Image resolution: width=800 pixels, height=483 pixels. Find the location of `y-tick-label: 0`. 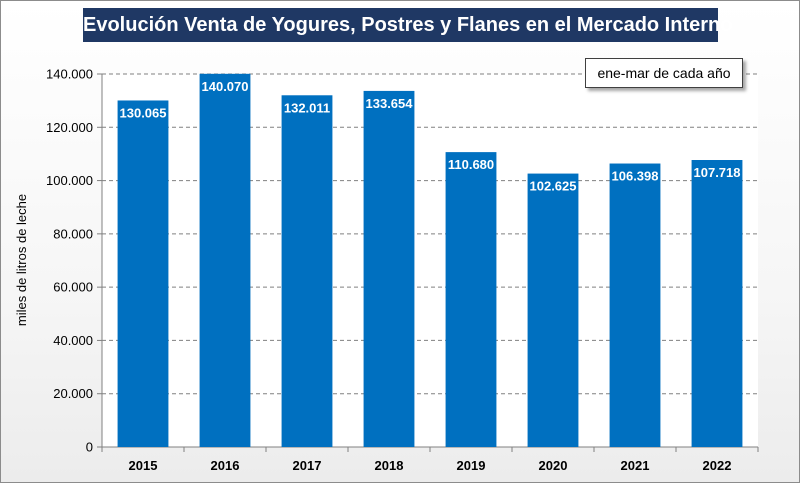

y-tick-label: 0 is located at coordinates (89, 447).